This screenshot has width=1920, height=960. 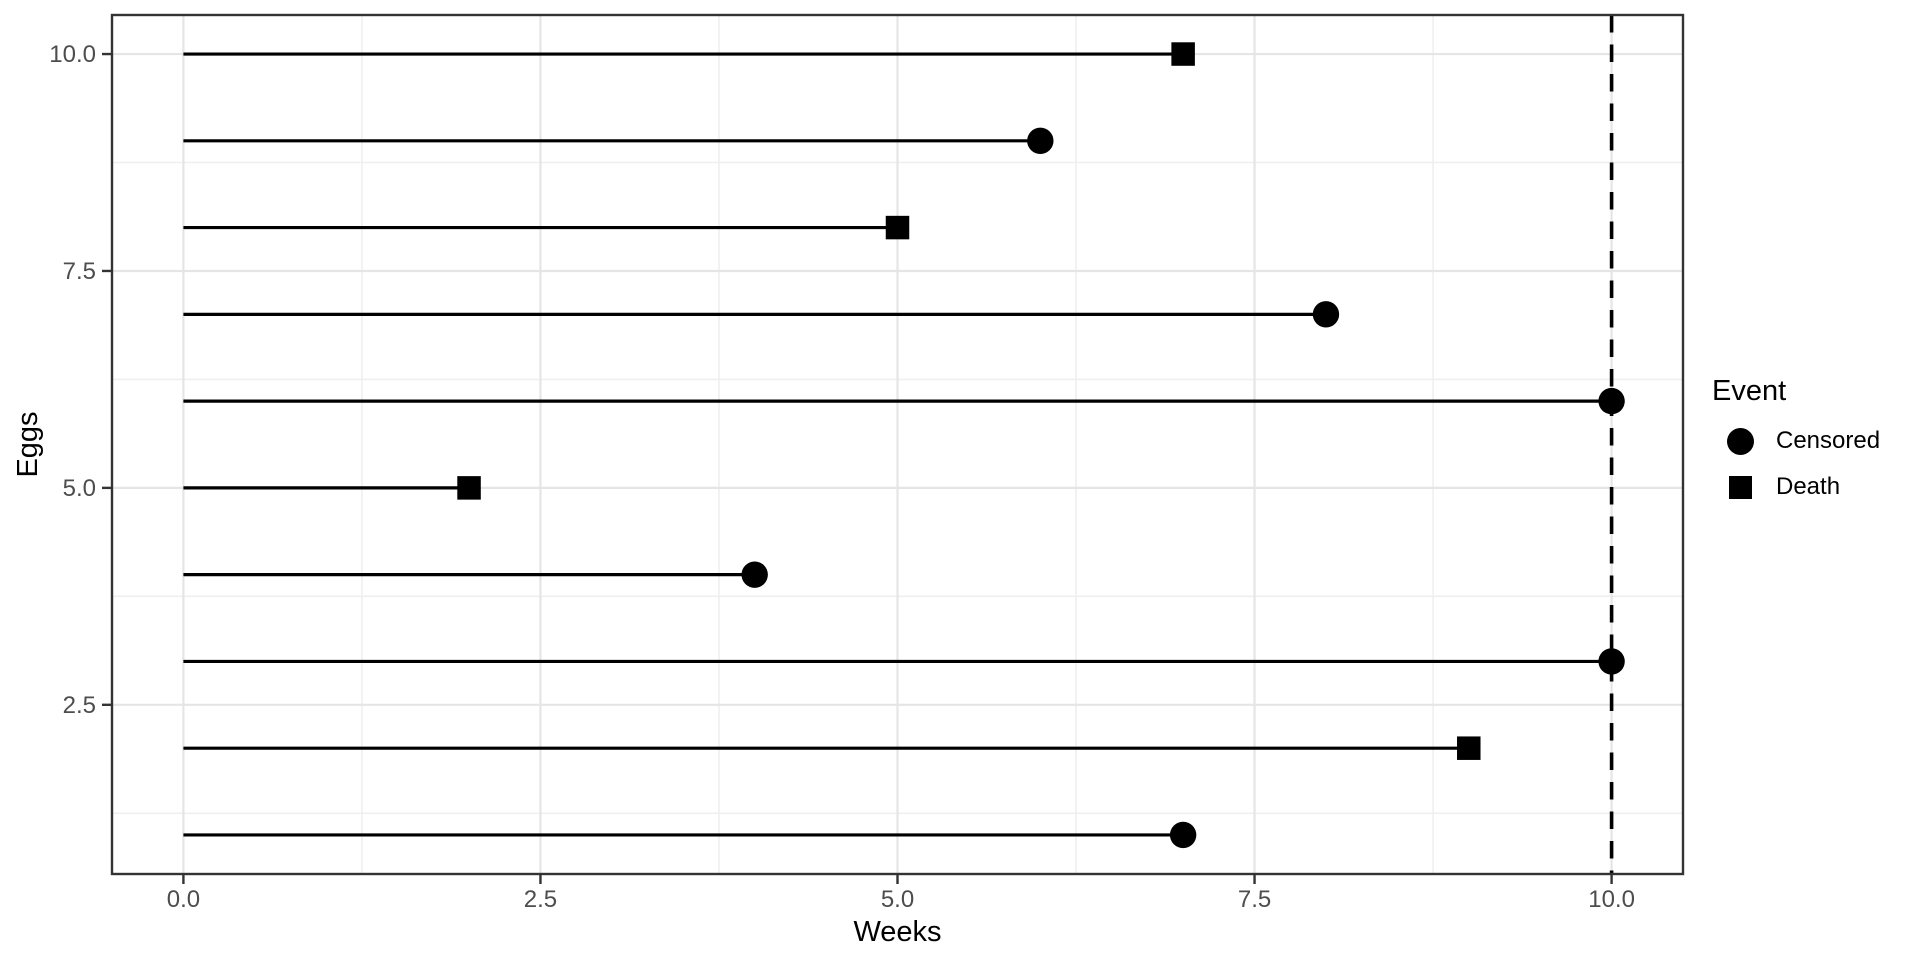 I want to click on y-tick-label: 10.0, so click(x=72, y=54).